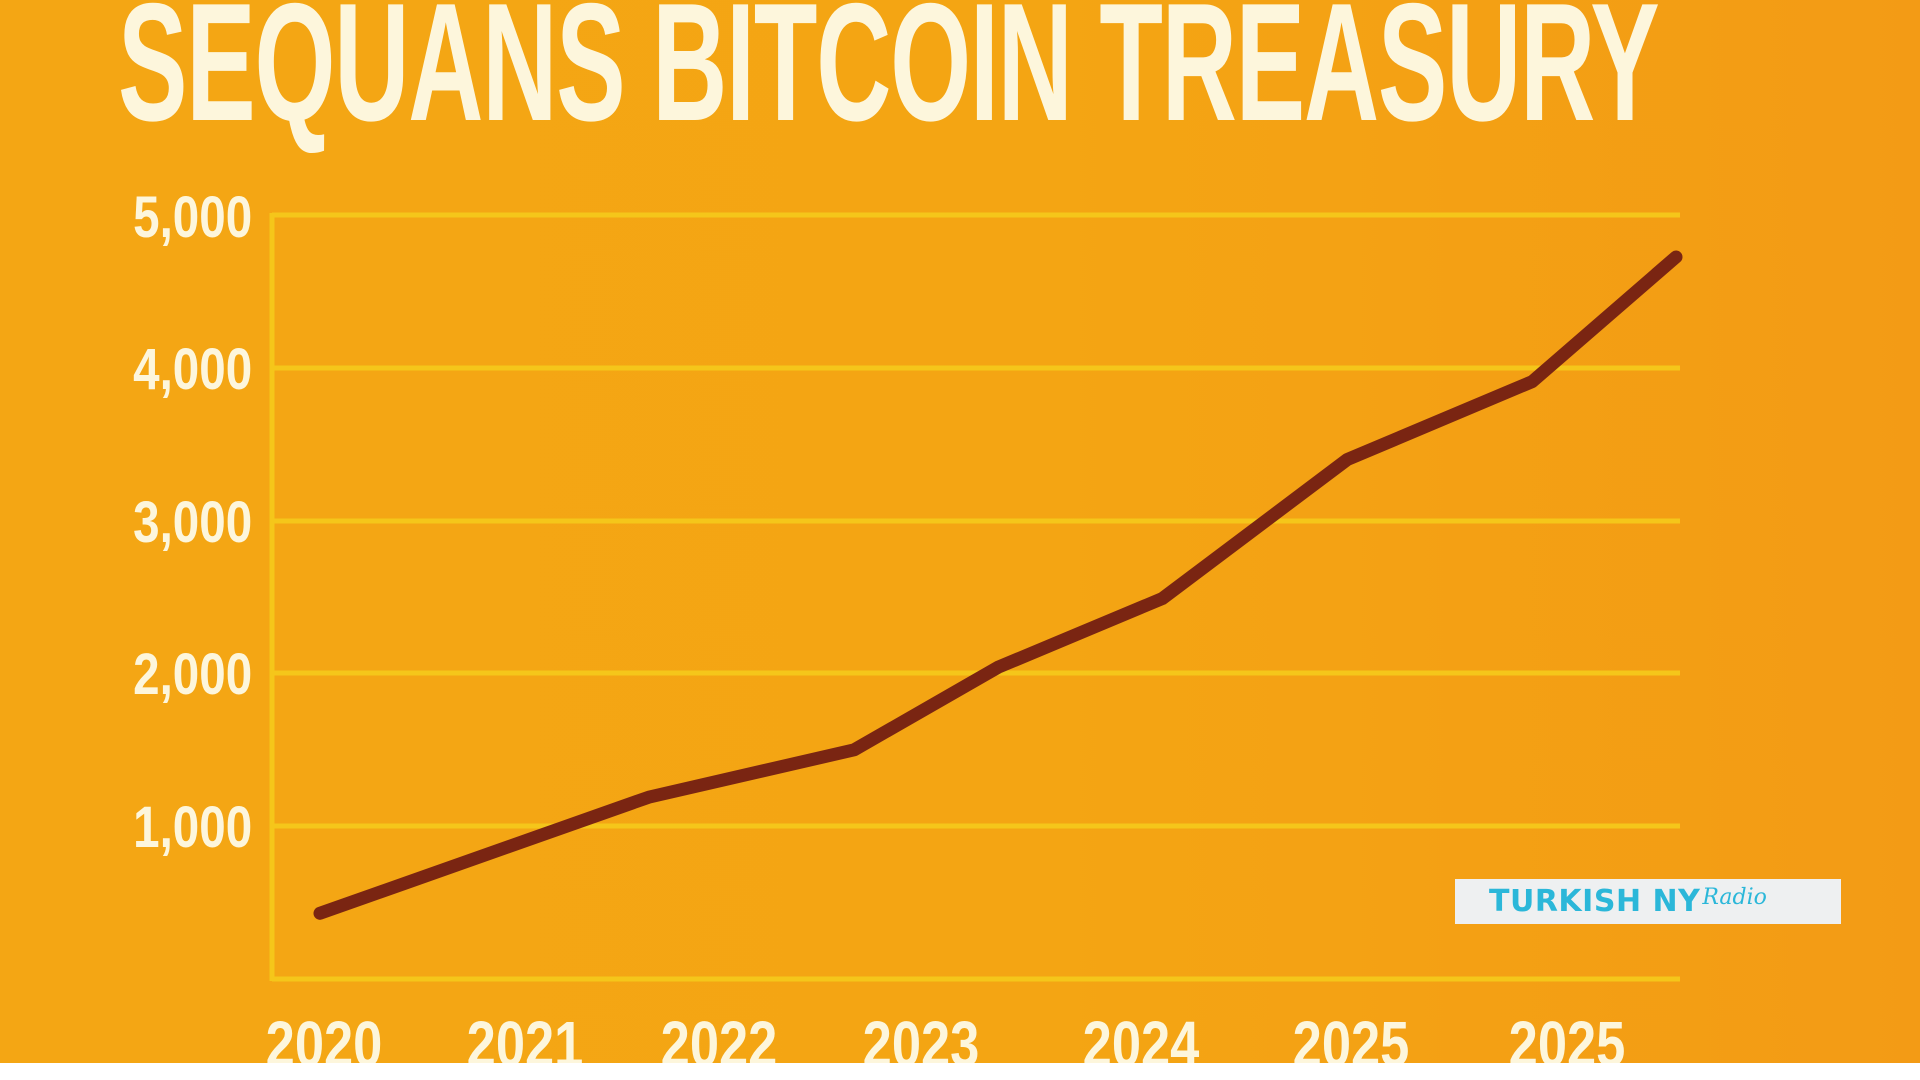  What do you see at coordinates (719, 1035) in the screenshot?
I see `x-tick-label: 2022` at bounding box center [719, 1035].